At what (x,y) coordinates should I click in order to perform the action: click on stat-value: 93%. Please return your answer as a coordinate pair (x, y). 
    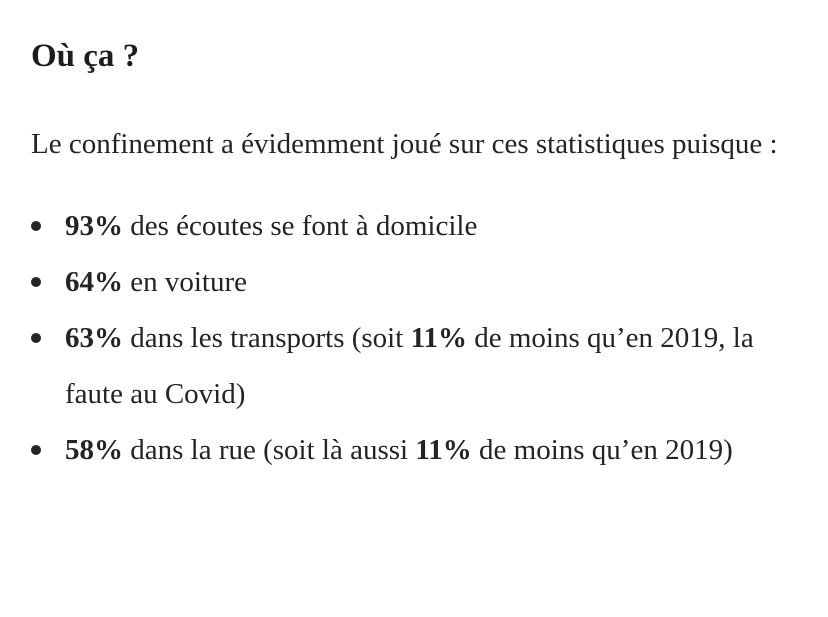
    Looking at the image, I should click on (94, 226).